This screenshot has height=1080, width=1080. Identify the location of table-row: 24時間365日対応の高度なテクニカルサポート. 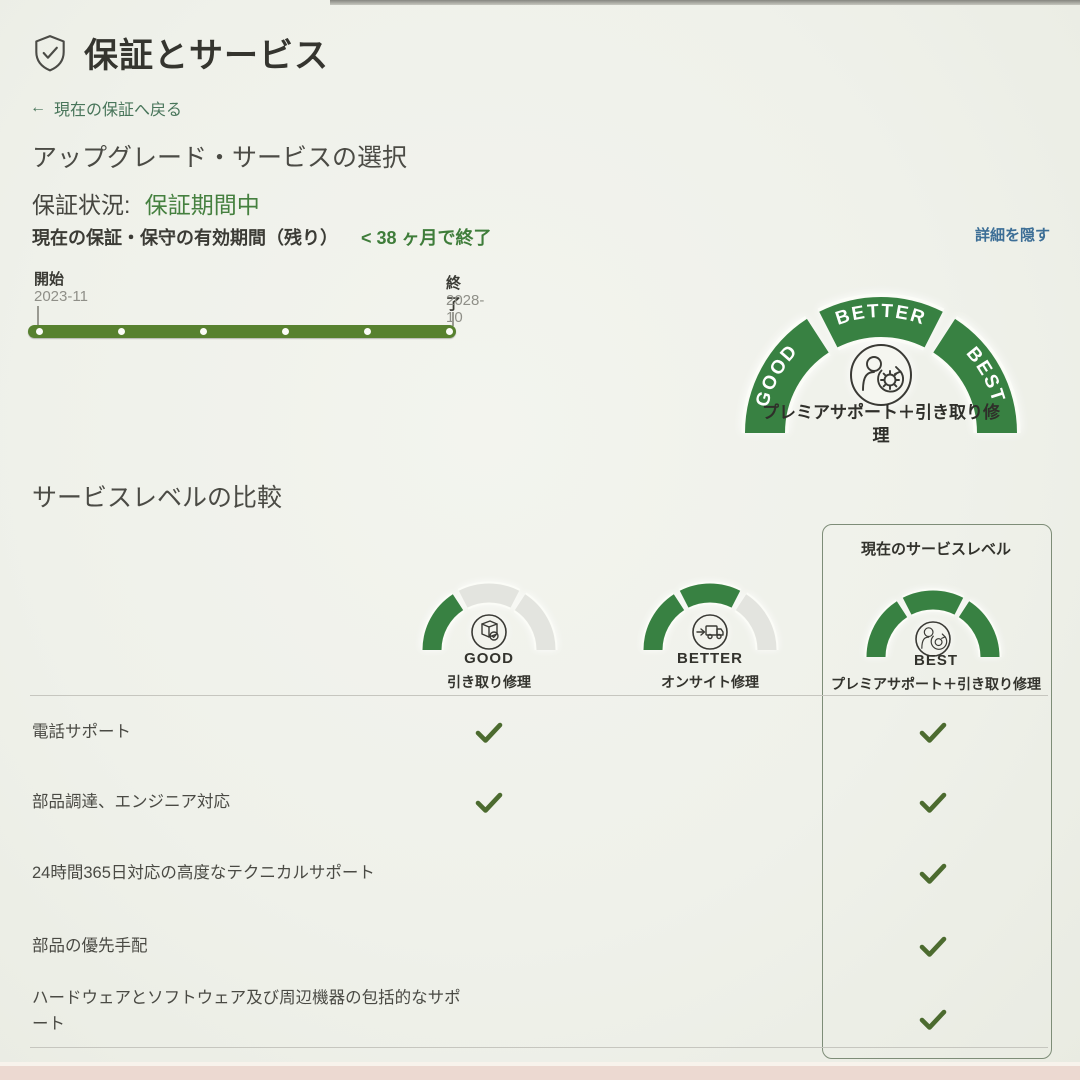
(252, 874).